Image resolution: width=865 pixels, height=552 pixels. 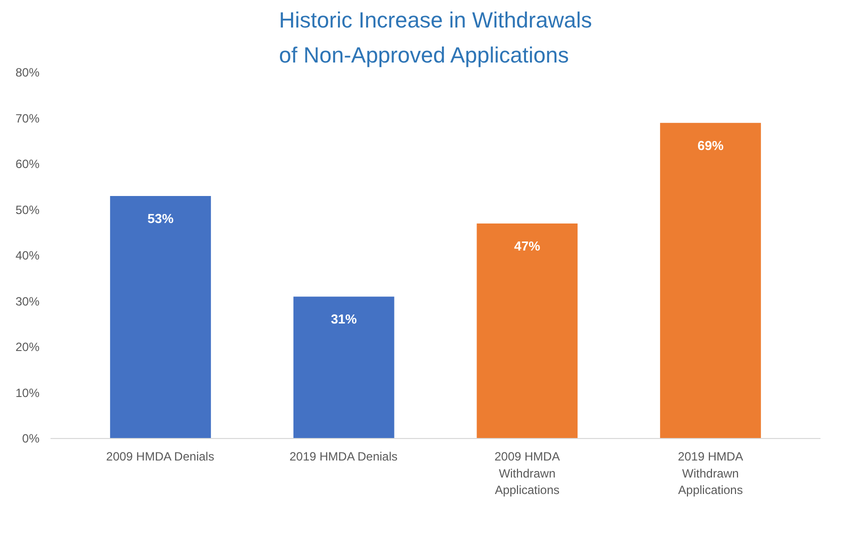 What do you see at coordinates (27, 347) in the screenshot?
I see `y-tick-label: 20%` at bounding box center [27, 347].